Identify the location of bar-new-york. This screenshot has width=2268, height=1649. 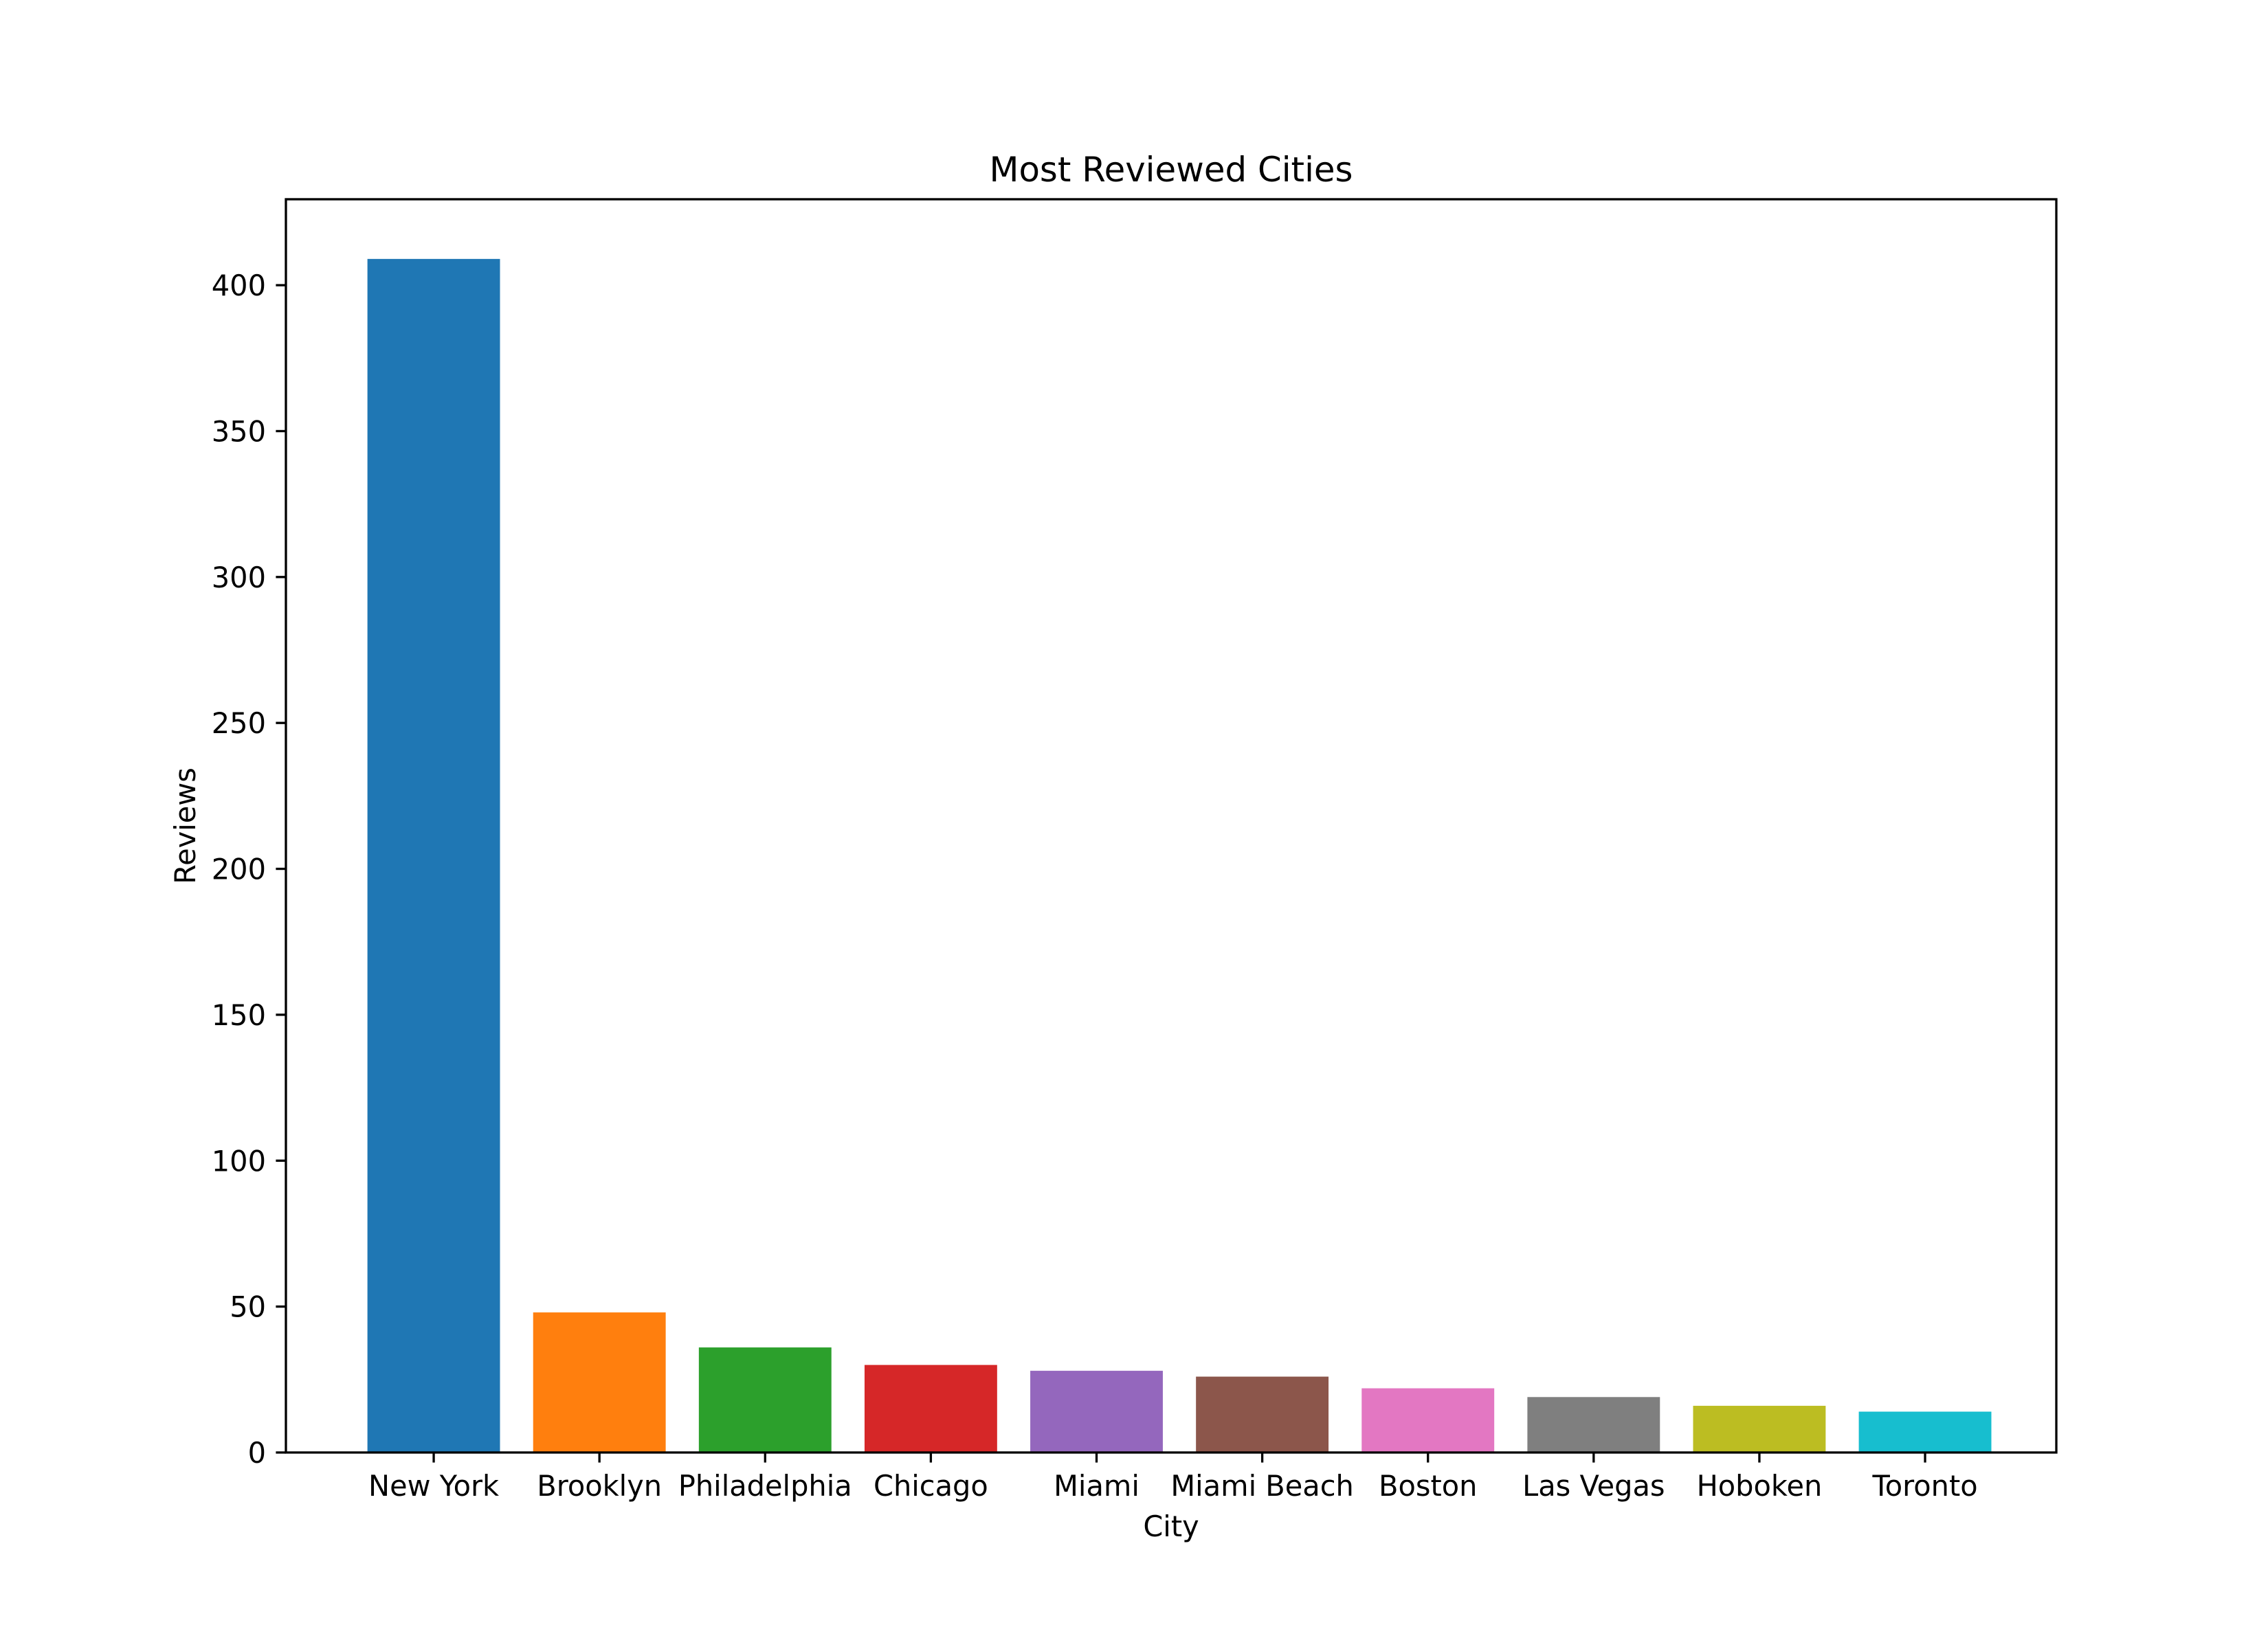
(434, 855).